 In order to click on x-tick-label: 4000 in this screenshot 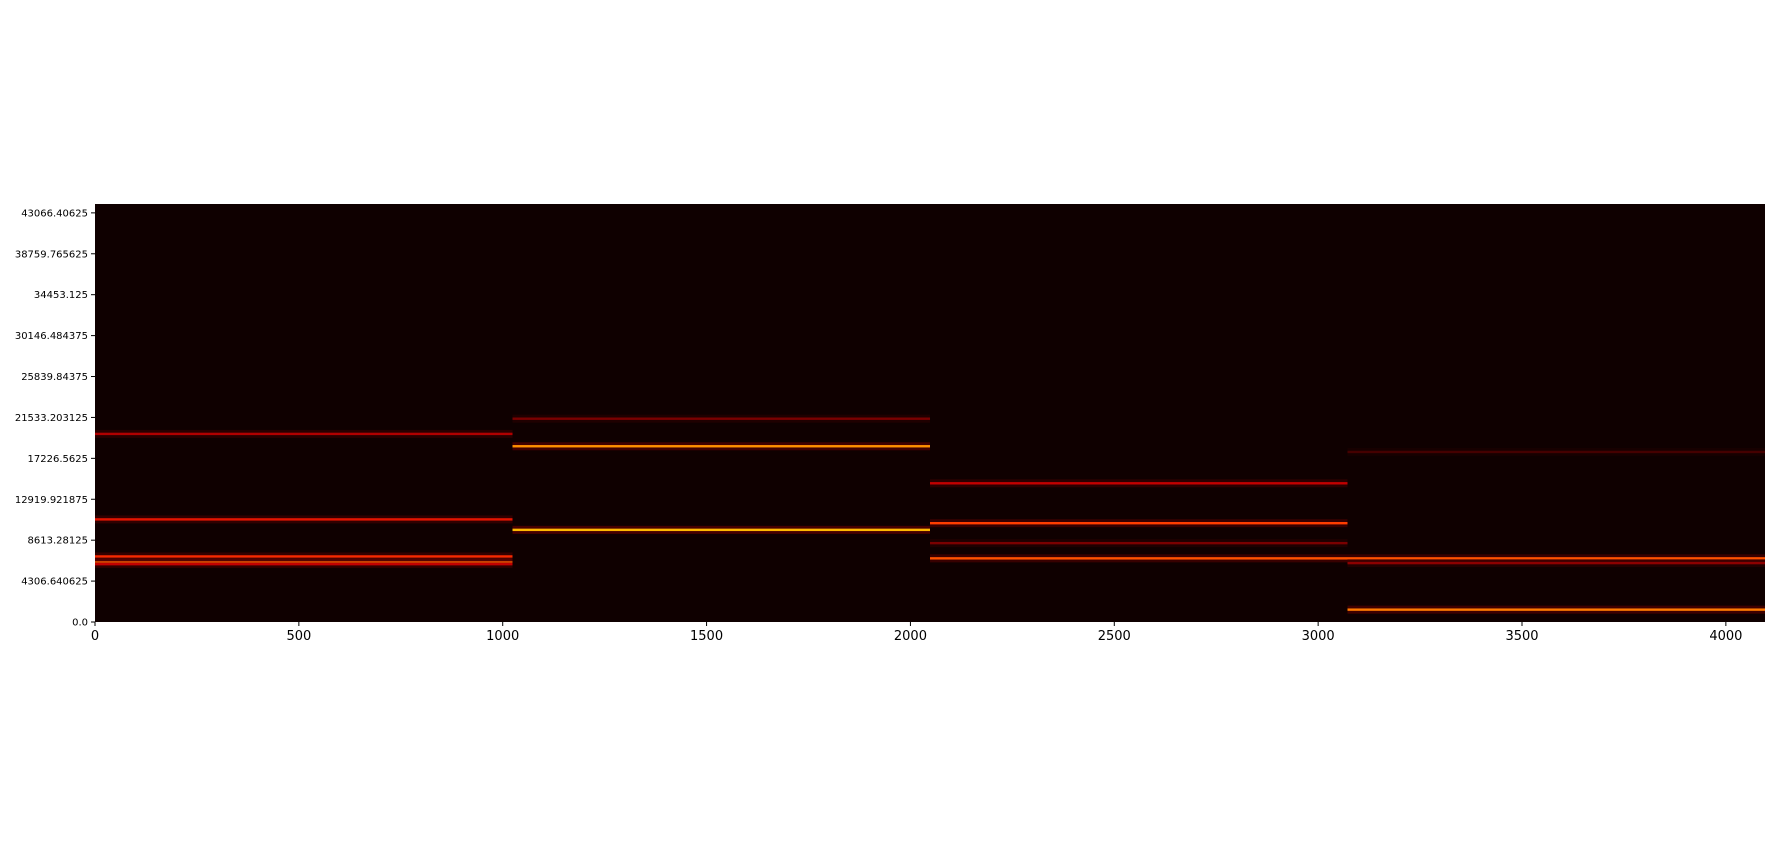, I will do `click(1725, 636)`.